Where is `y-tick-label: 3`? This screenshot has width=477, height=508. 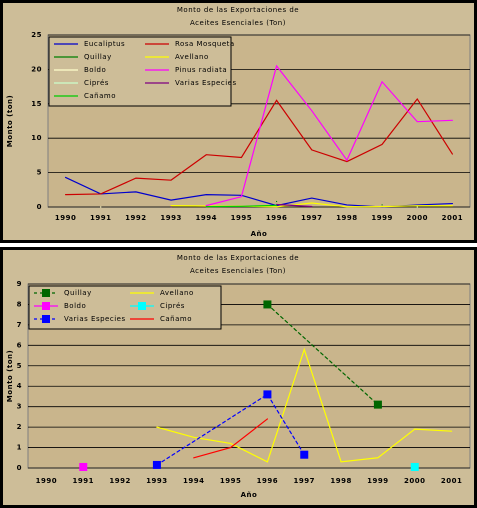 y-tick-label: 3 is located at coordinates (19, 407).